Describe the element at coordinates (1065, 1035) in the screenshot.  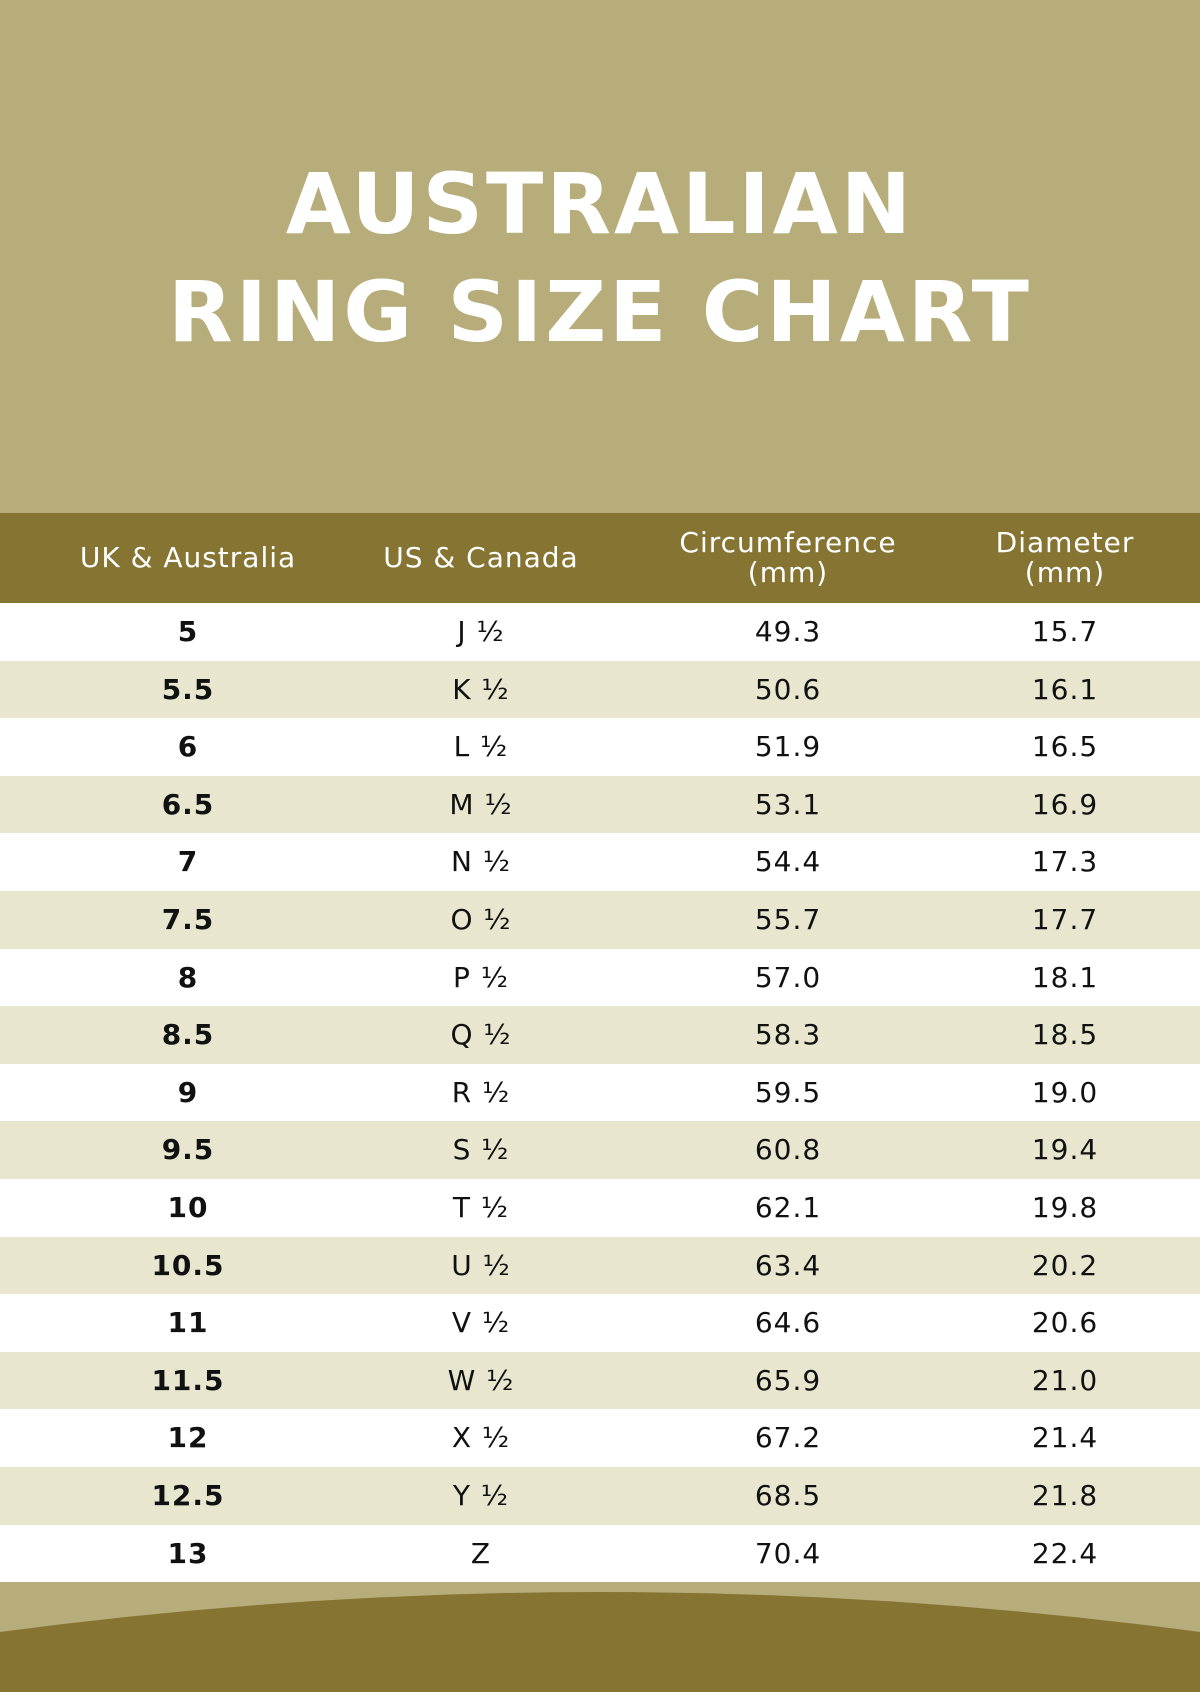
I see `table-cell: 18.5` at that location.